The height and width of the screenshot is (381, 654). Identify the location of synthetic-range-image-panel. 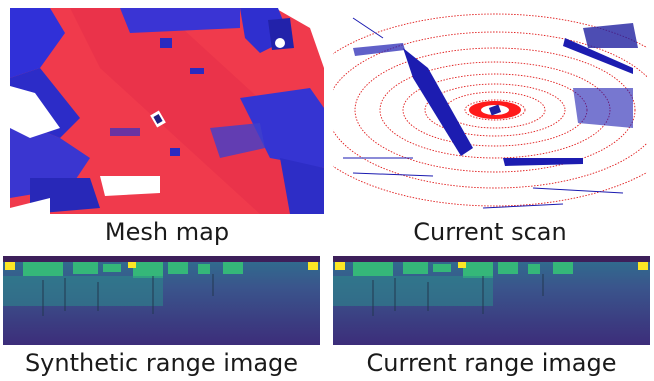
(161, 300).